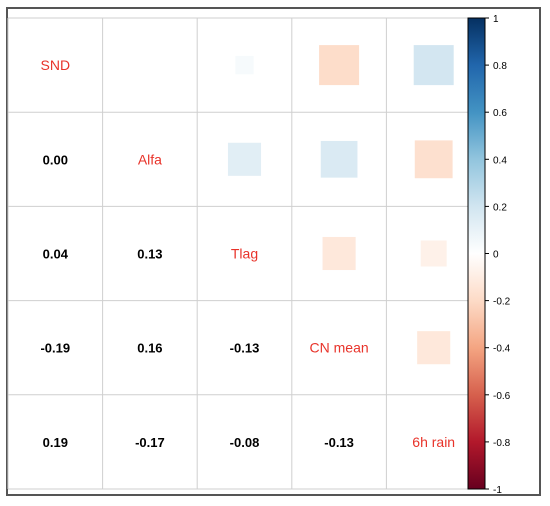  Describe the element at coordinates (244, 254) in the screenshot. I see `diagonal-label: Tlag` at that location.